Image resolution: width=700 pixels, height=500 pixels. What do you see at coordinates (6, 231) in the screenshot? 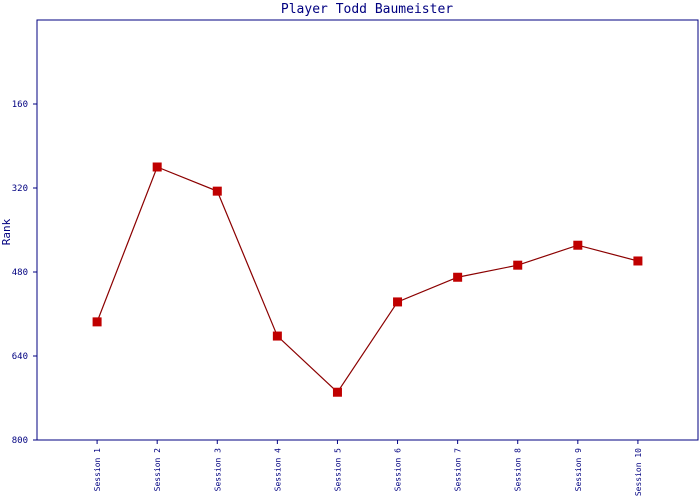
I see `y-axis-label: Rank` at bounding box center [6, 231].